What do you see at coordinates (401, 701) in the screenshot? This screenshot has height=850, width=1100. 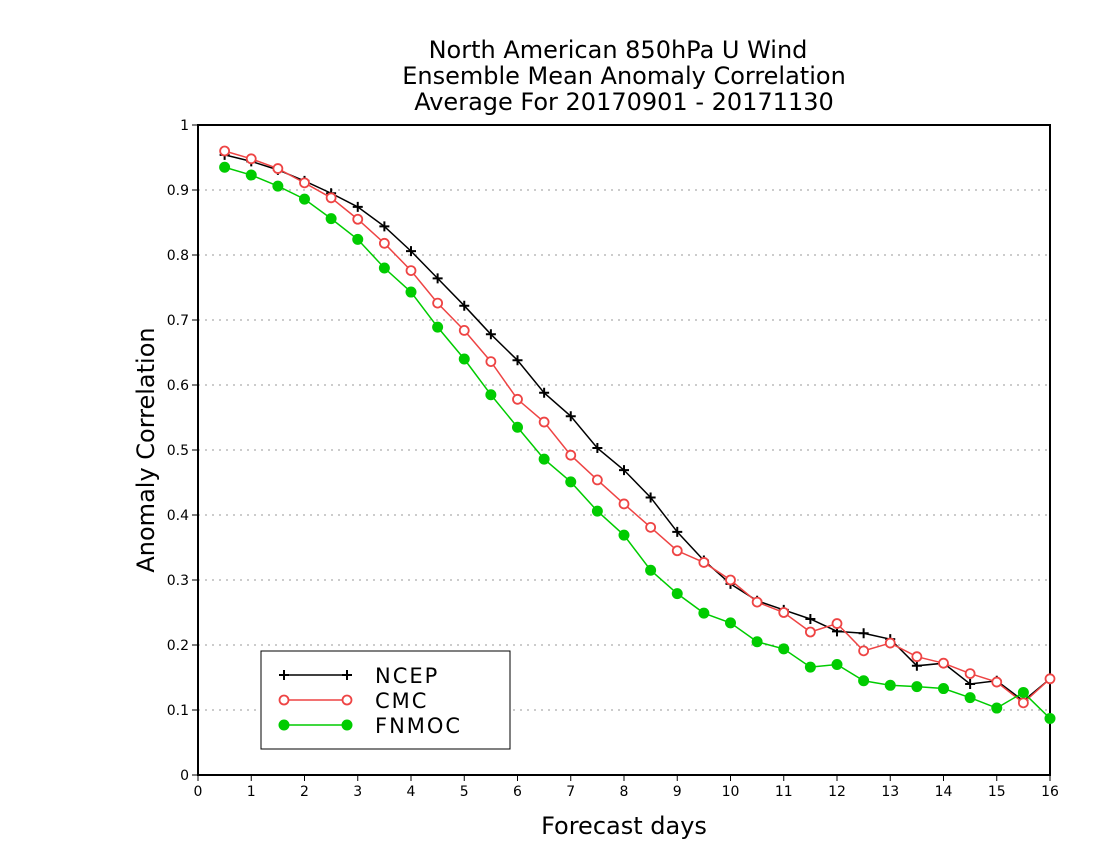 I see `legend-label-cmc: CMC` at bounding box center [401, 701].